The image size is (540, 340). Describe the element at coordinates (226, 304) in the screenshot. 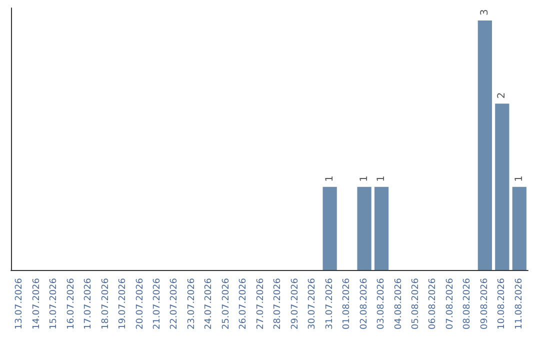

I see `x-tick-label: 25.07.2026` at that location.